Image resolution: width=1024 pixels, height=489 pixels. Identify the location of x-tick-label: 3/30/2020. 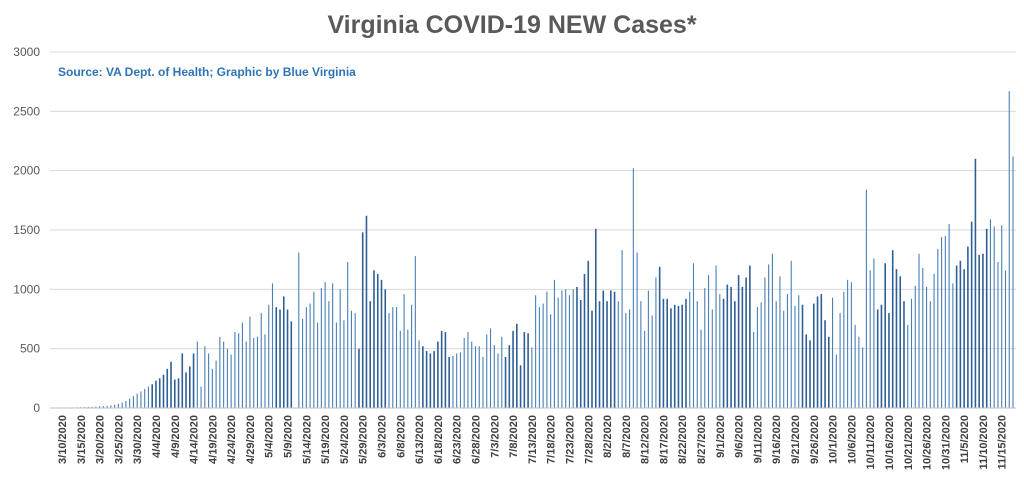
(138, 439).